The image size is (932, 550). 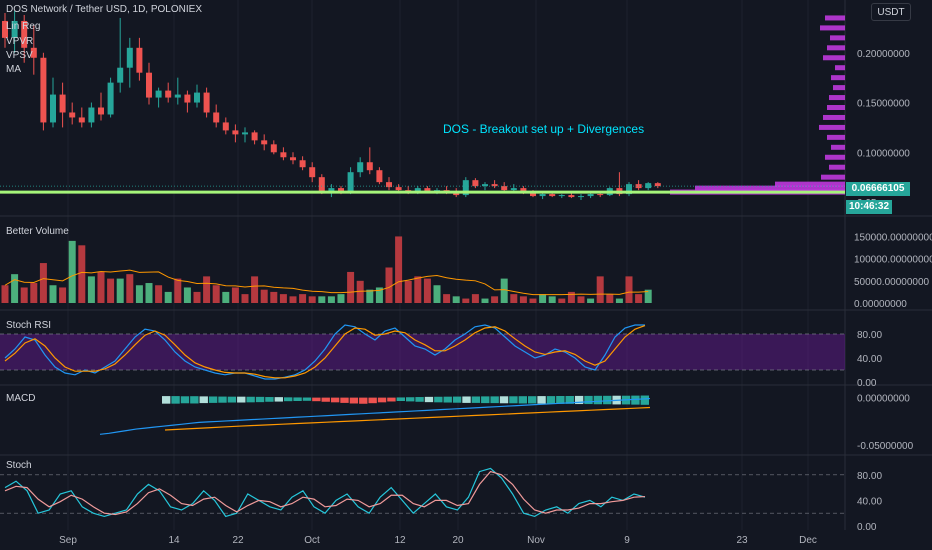 I want to click on volume-bars, so click(x=326, y=269).